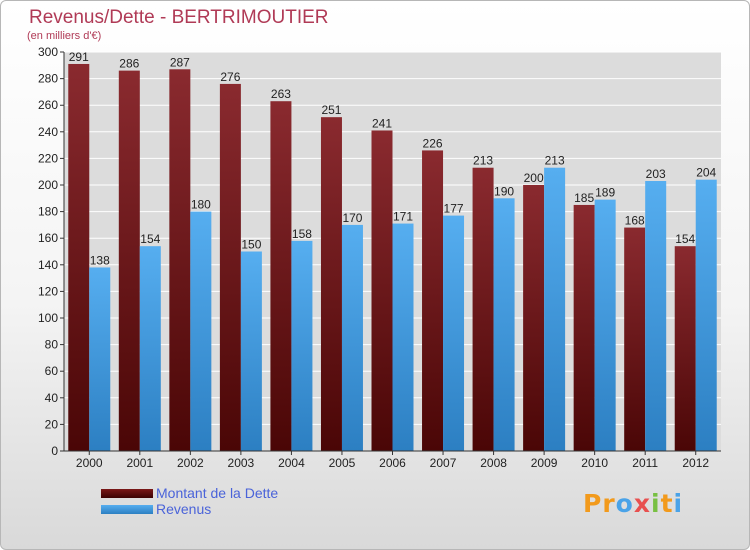 This screenshot has width=750, height=550. What do you see at coordinates (593, 503) in the screenshot?
I see `logo-letter: P` at bounding box center [593, 503].